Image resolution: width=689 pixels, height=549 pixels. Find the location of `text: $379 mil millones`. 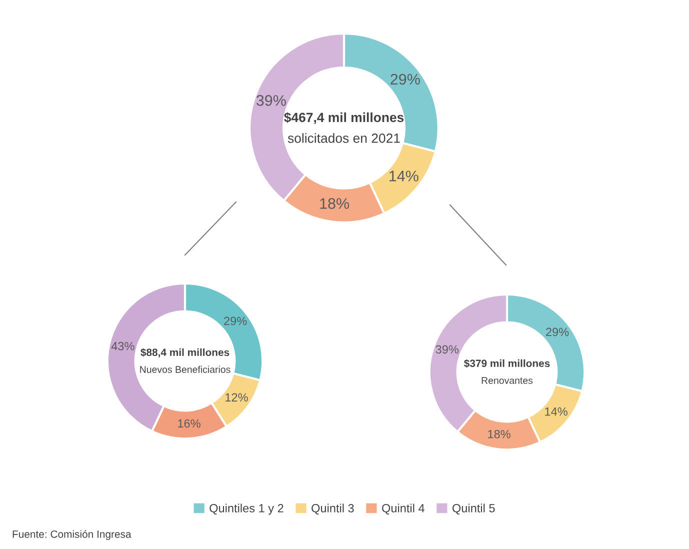

text: $379 mil millones is located at coordinates (507, 363).